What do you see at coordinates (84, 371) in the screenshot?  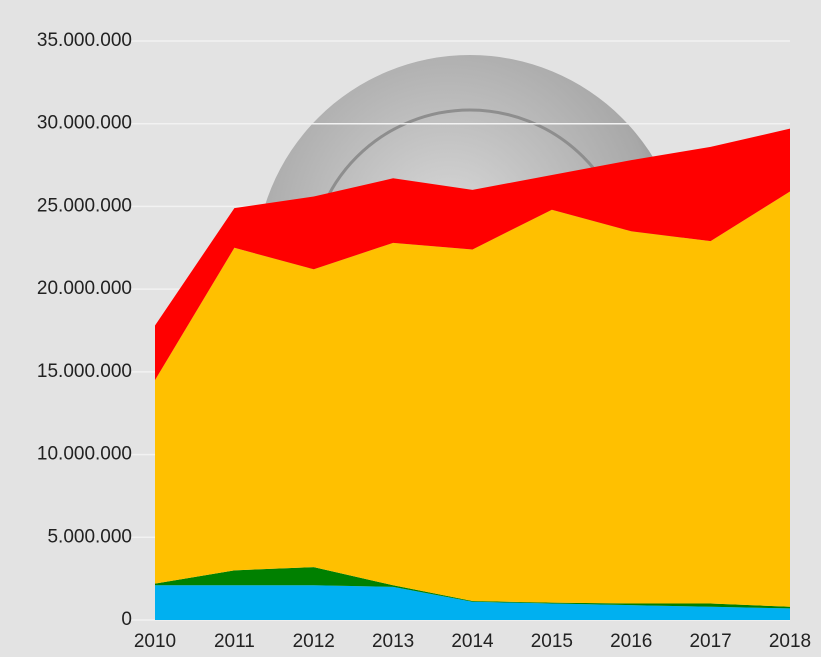 I see `y-tick-label: 15.000.000` at bounding box center [84, 371].